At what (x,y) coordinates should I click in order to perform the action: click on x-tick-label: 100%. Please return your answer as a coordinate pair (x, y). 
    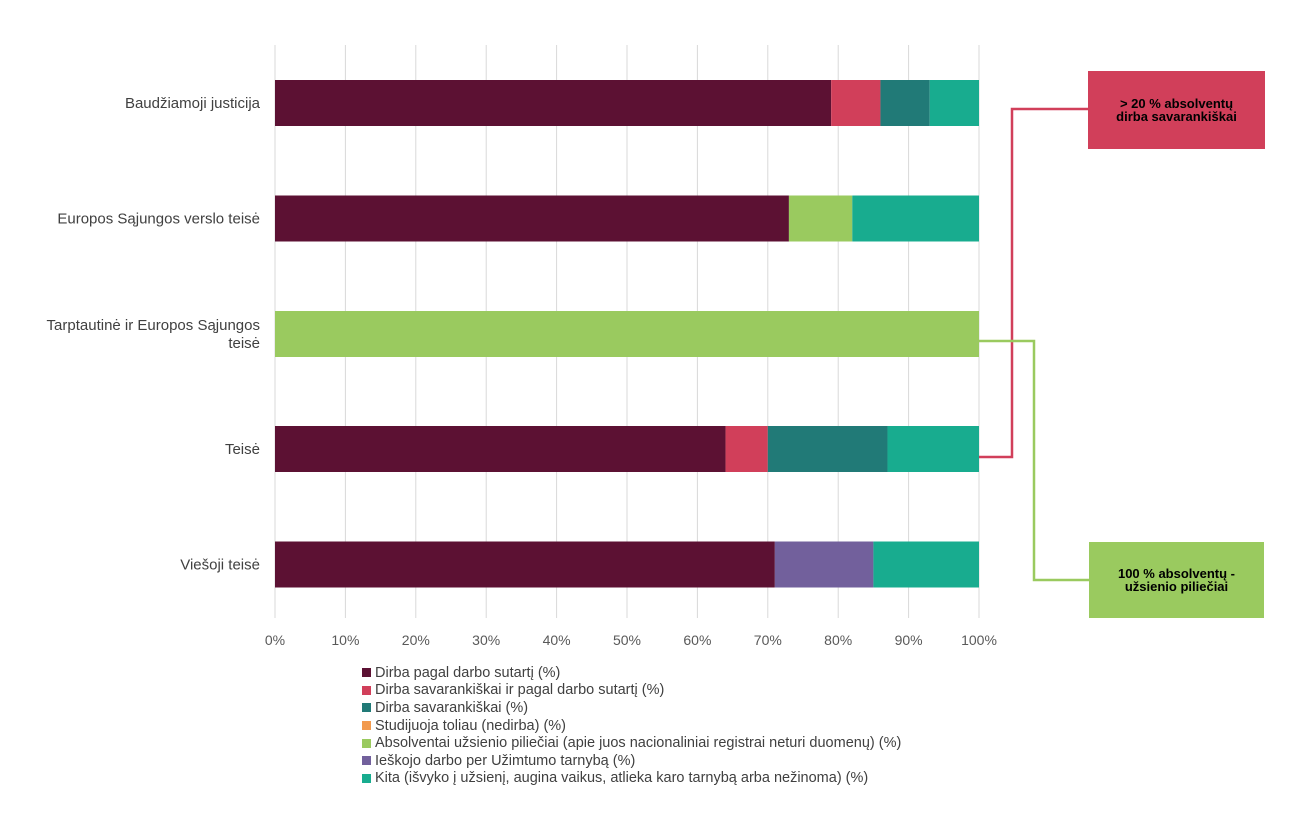
    Looking at the image, I should click on (979, 640).